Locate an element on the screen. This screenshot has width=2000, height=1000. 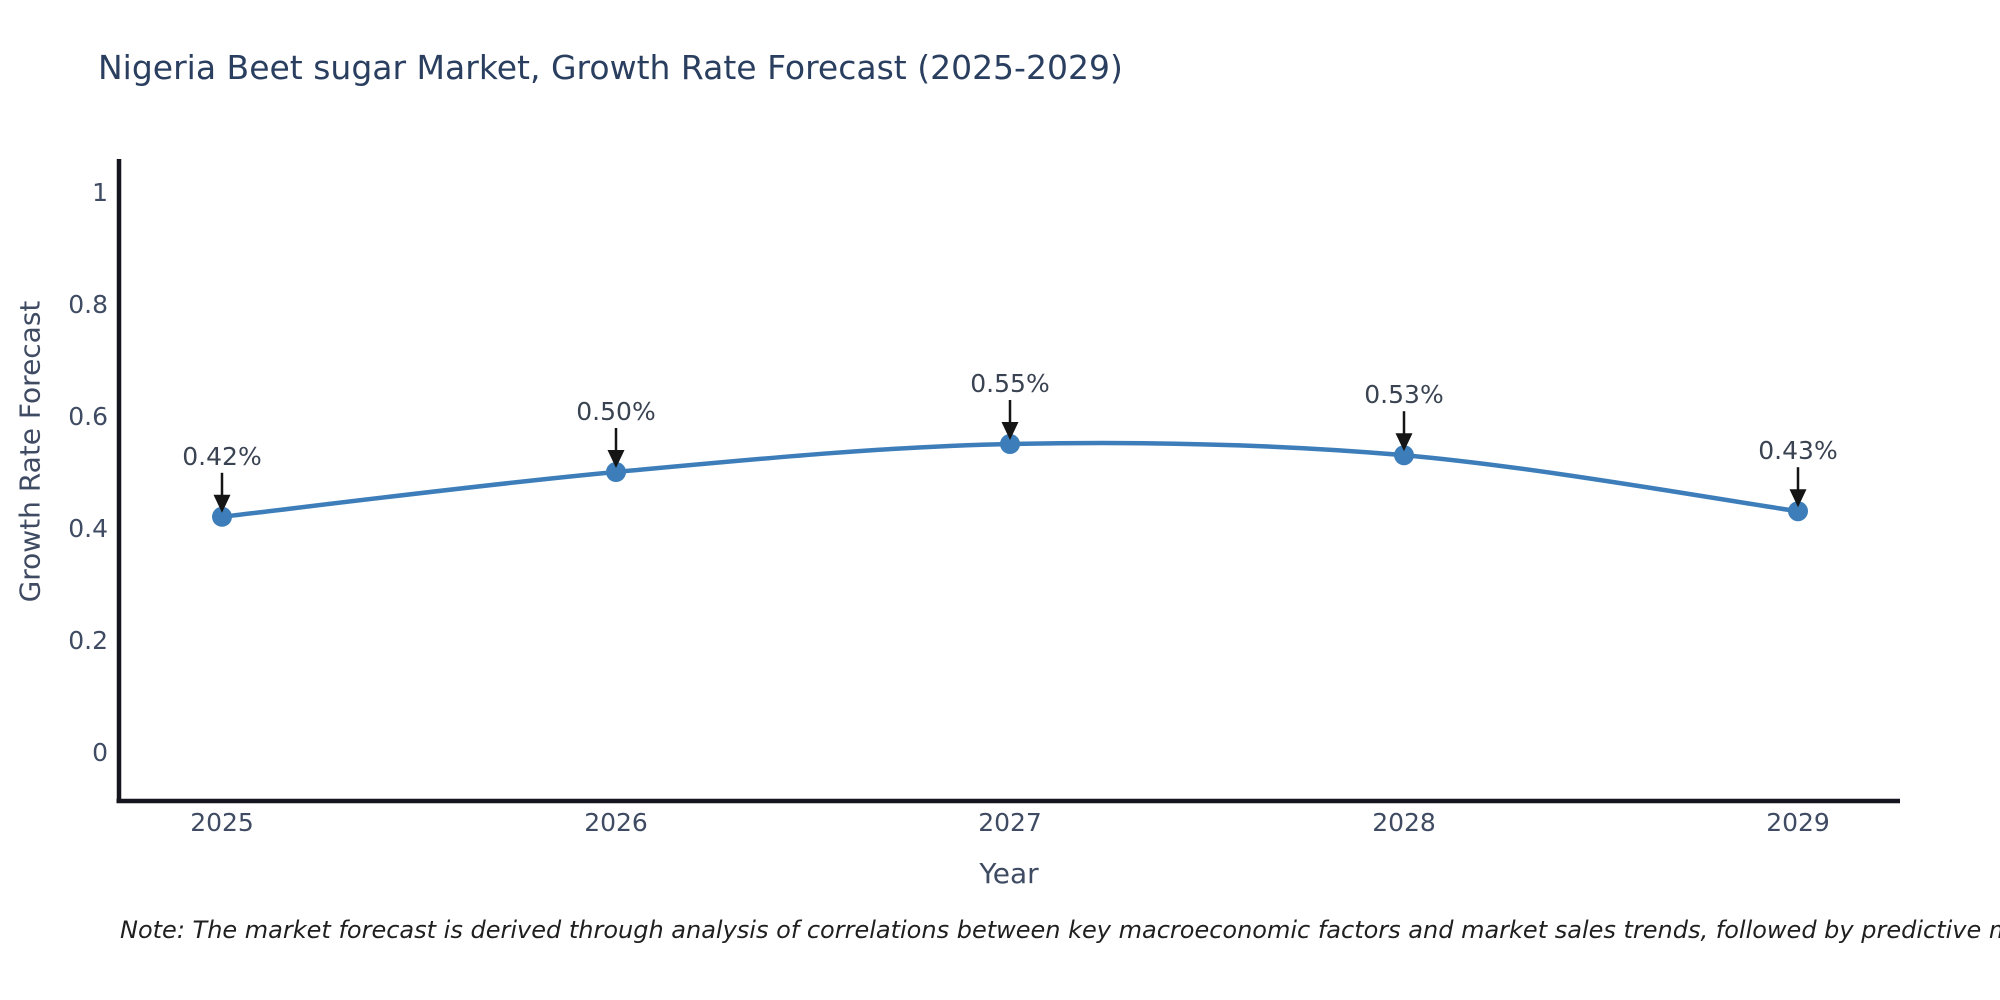
y-tick-label: 0.6 is located at coordinates (88, 416).